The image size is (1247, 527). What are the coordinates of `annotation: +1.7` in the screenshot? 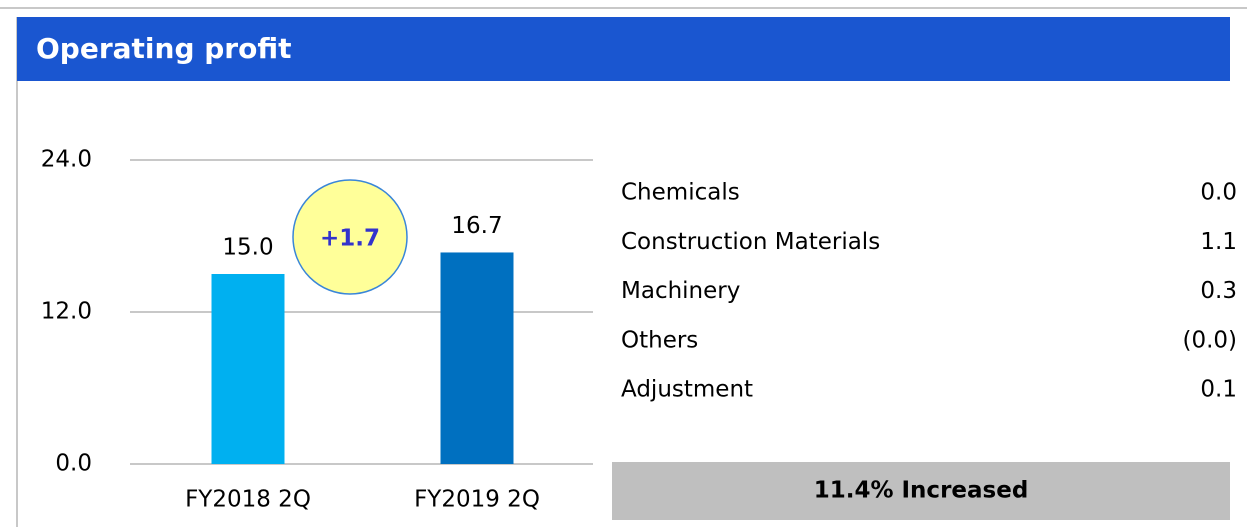 It's located at (350, 239).